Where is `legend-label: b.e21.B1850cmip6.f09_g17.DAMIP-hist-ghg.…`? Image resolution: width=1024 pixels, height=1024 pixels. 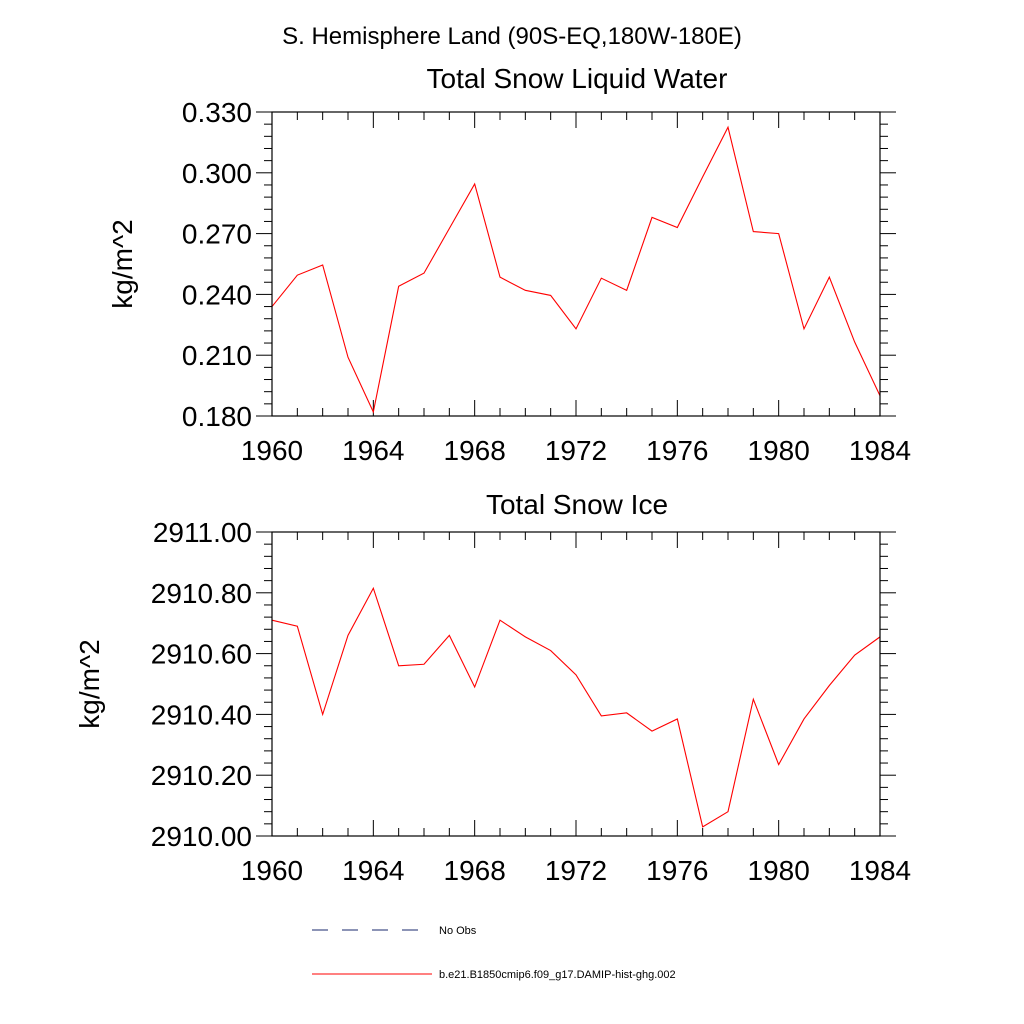
legend-label: b.e21.B1850cmip6.f09_g17.DAMIP-hist-ghg.… is located at coordinates (557, 975).